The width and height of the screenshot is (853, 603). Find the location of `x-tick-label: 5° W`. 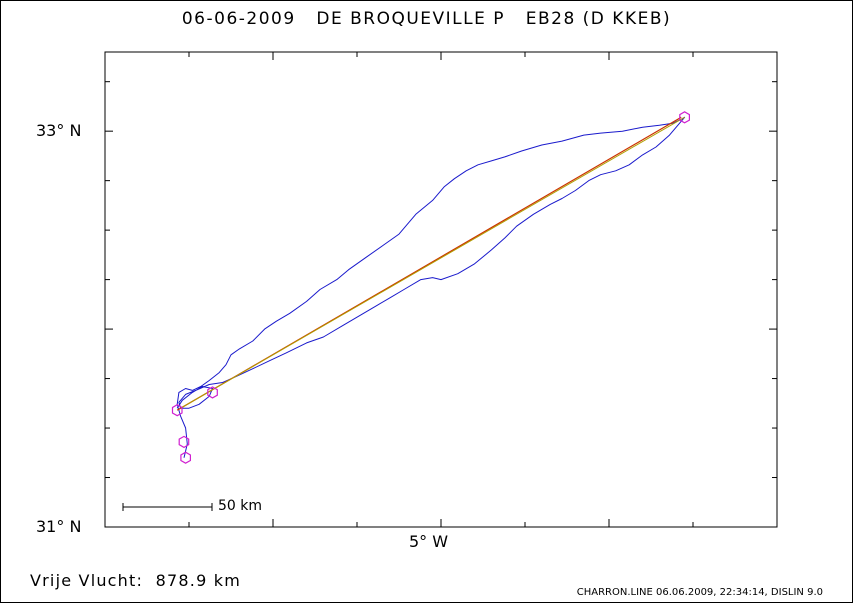

x-tick-label: 5° W is located at coordinates (429, 541).